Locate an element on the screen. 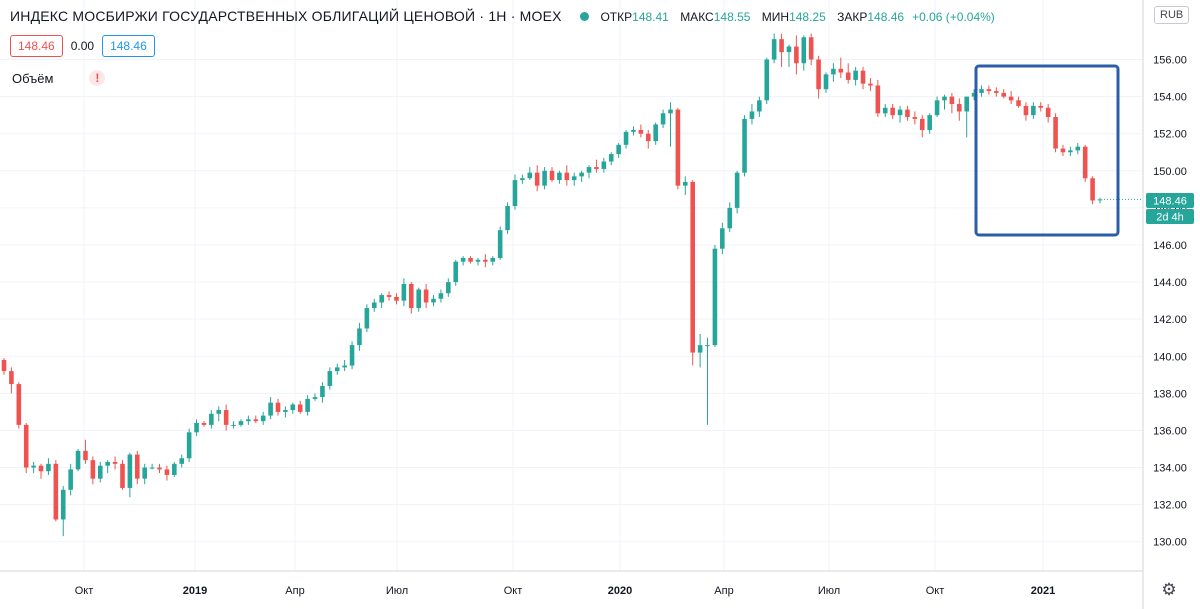 This screenshot has width=1200, height=609. y-tick-label: 144.00 is located at coordinates (1170, 283).